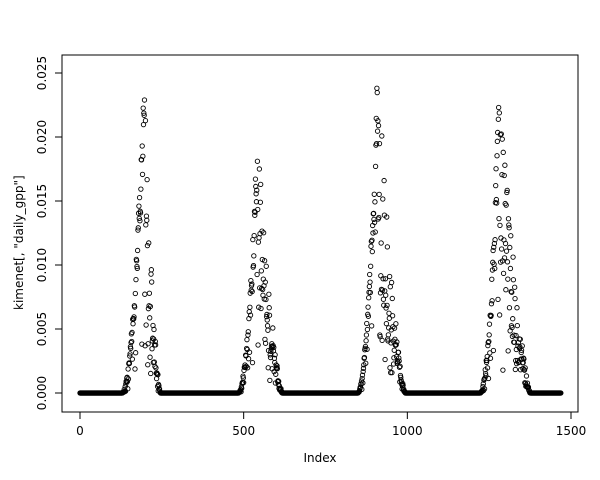 The width and height of the screenshot is (600, 480). I want to click on y-tick-label: 0.025, so click(42, 73).